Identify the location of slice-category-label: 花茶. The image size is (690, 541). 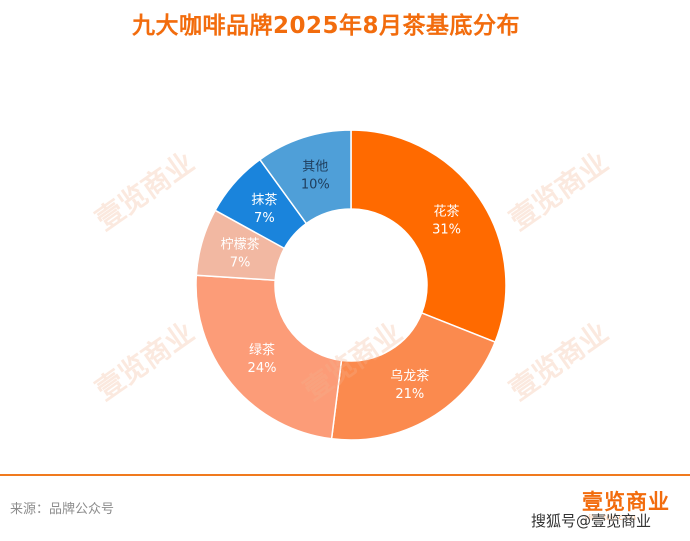
(447, 212).